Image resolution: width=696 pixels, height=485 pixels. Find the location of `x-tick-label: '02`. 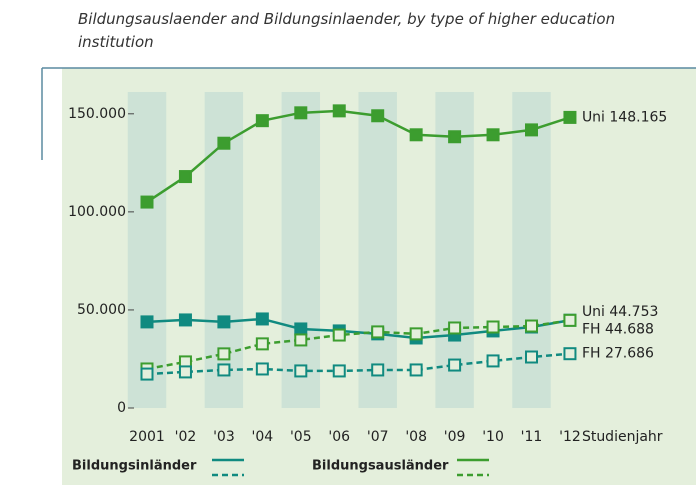

x-tick-label: '02 is located at coordinates (186, 437).